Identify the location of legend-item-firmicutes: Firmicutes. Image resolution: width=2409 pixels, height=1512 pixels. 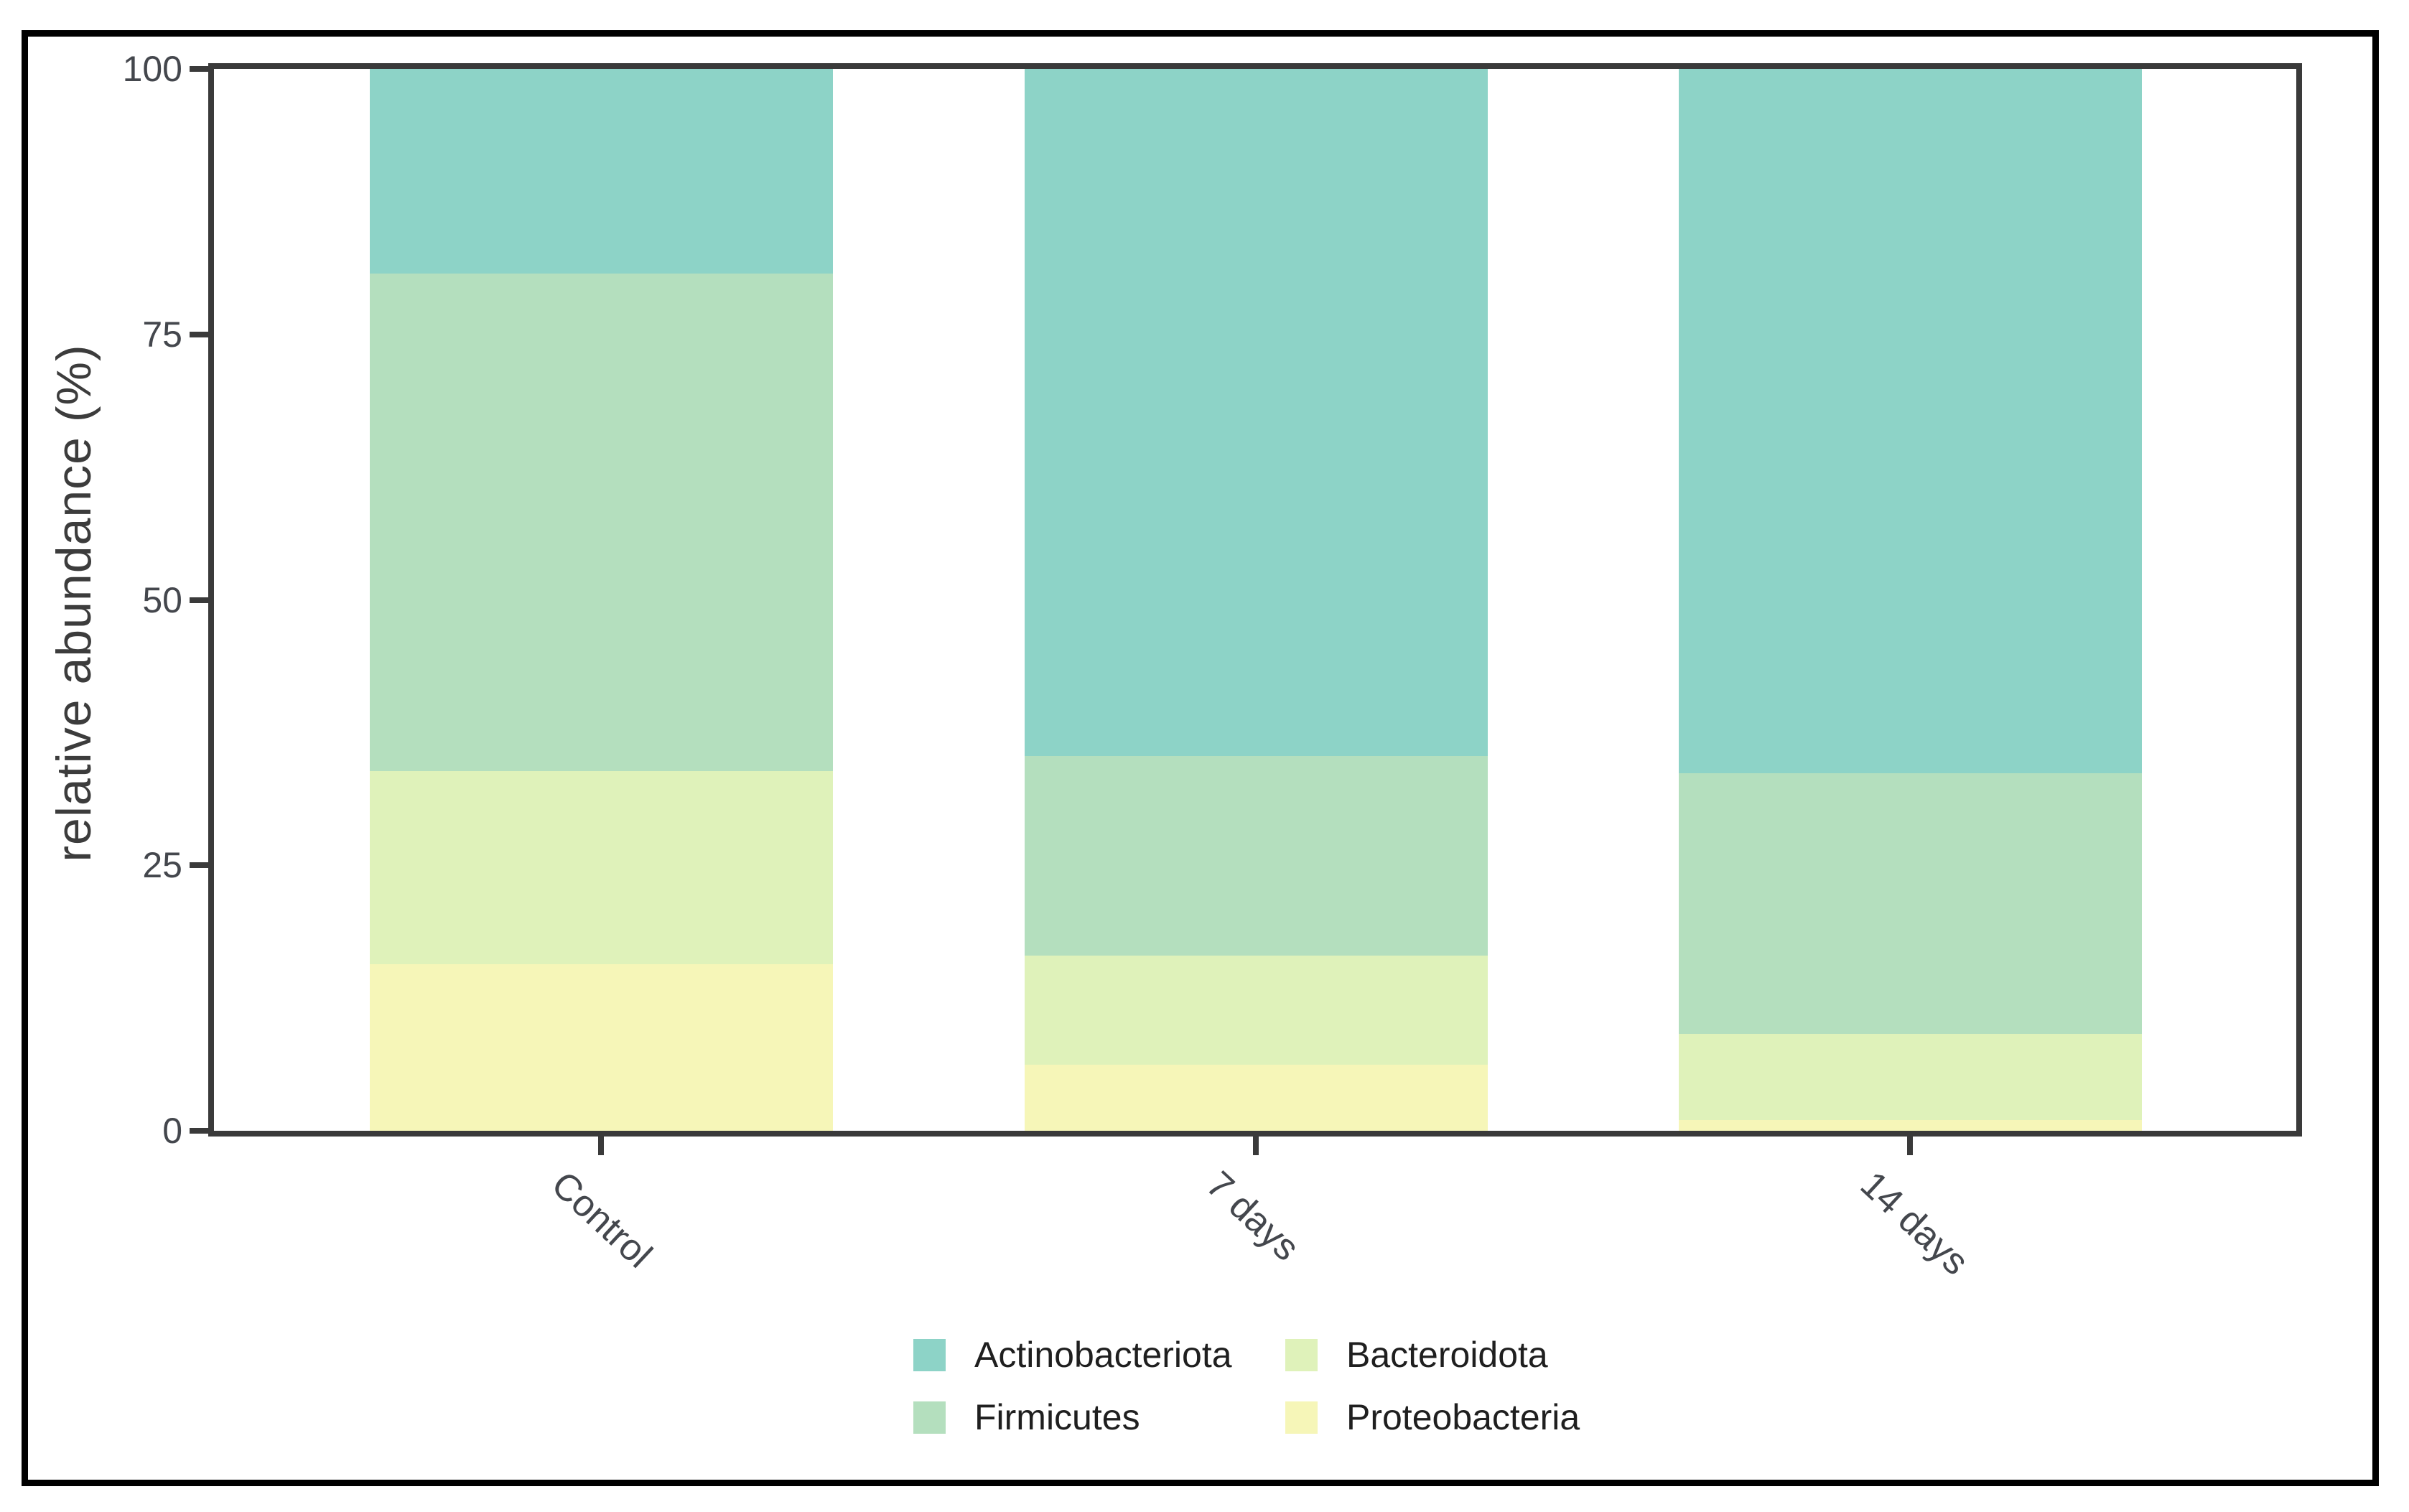
(1026, 1417).